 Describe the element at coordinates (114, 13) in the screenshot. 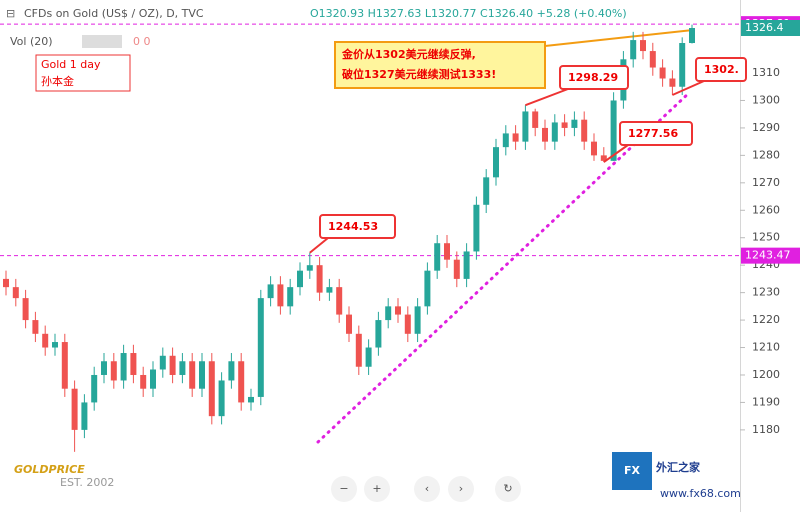

I see `symbol: CFDs on Gold (US$ / OZ), D, TVC` at that location.